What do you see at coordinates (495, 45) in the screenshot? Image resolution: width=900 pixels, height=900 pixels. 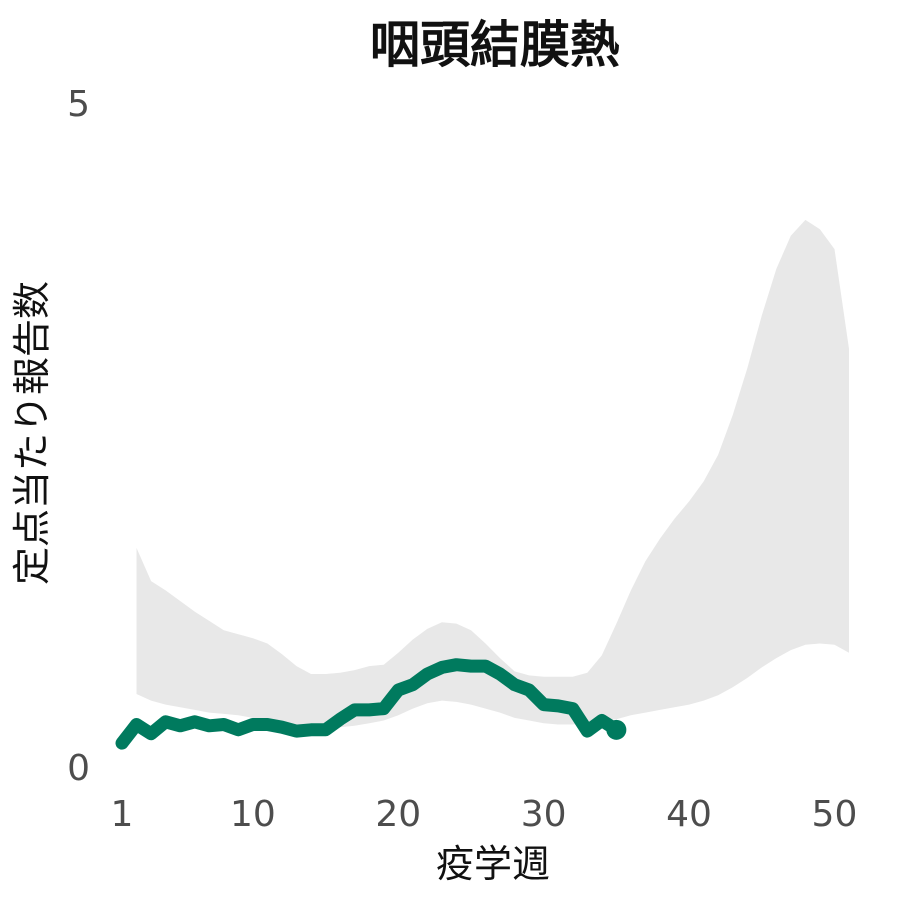 I see `chart-title: 咽頭結膜熱` at bounding box center [495, 45].